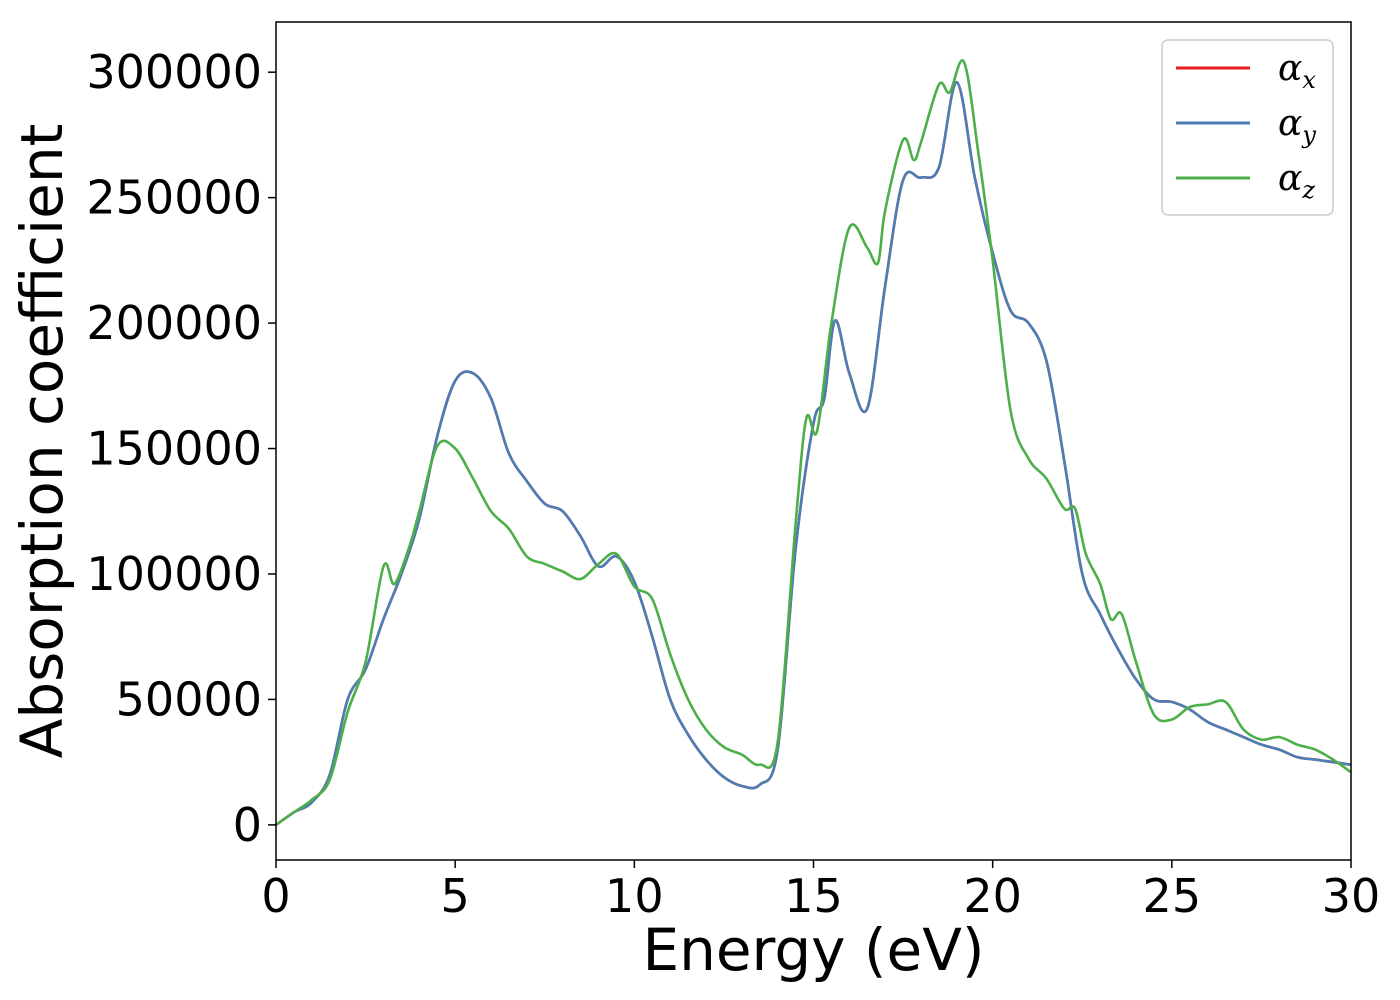  Describe the element at coordinates (174, 574) in the screenshot. I see `y-tick-label: 100000` at that location.